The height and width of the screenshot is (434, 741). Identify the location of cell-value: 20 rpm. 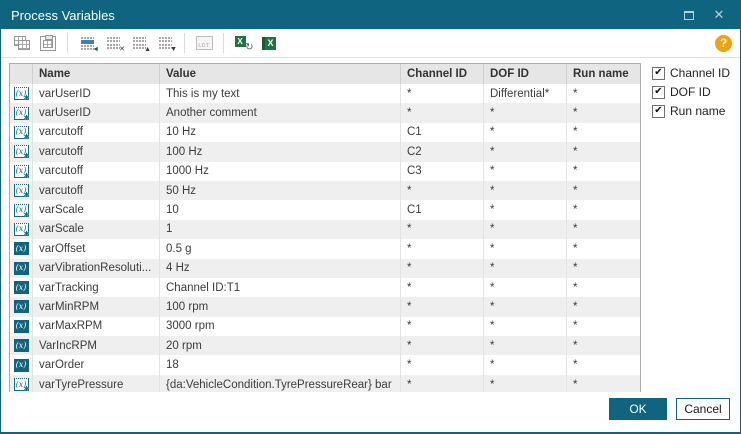
(280, 346).